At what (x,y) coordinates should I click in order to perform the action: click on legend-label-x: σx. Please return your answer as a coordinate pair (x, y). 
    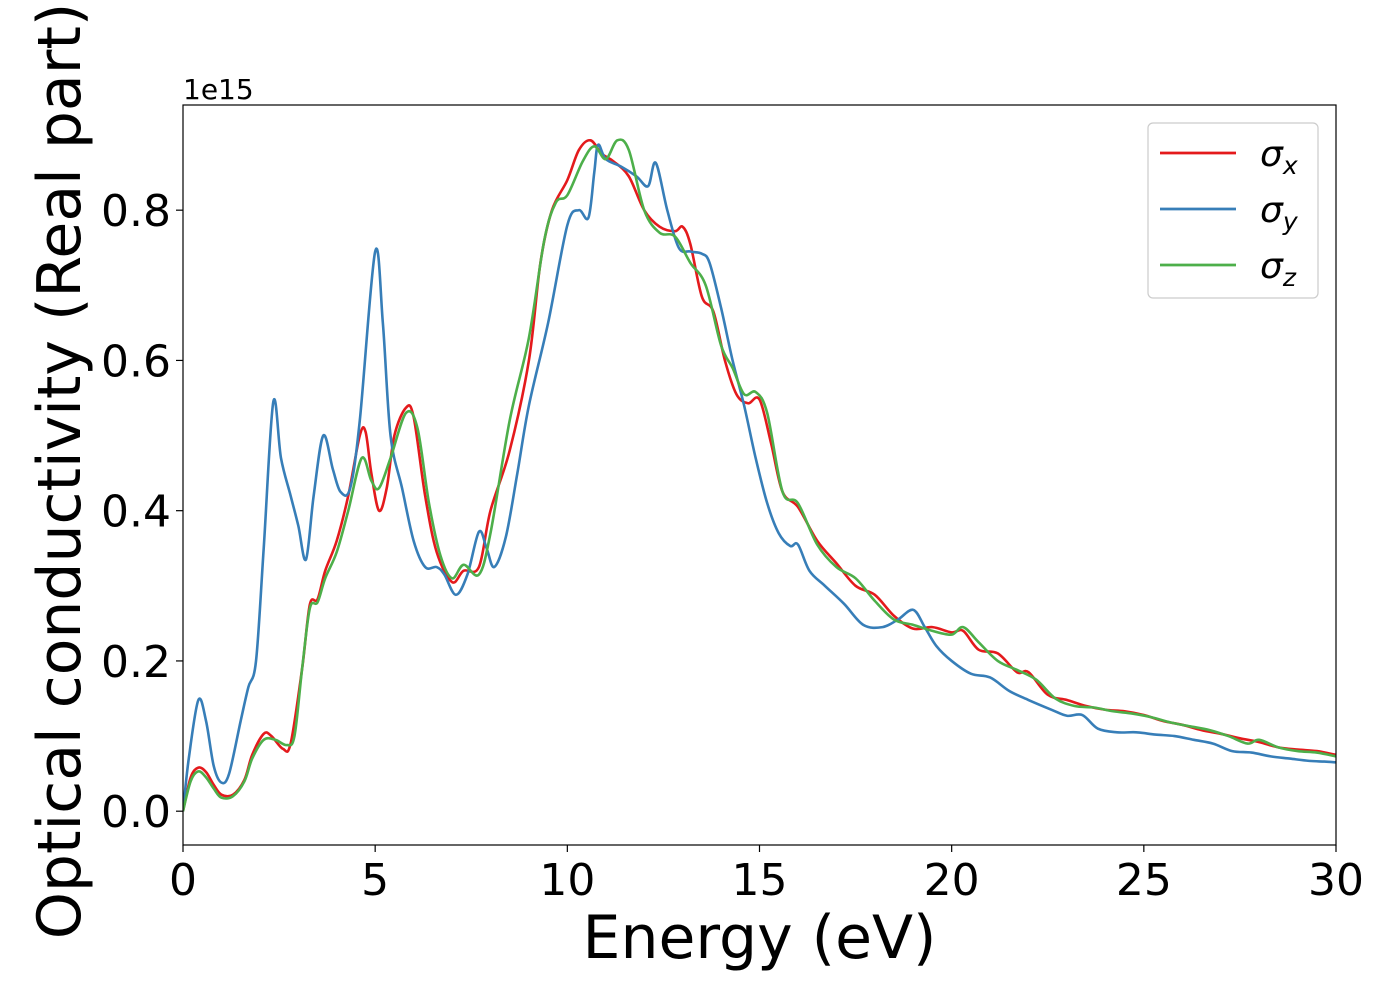
    Looking at the image, I should click on (1279, 157).